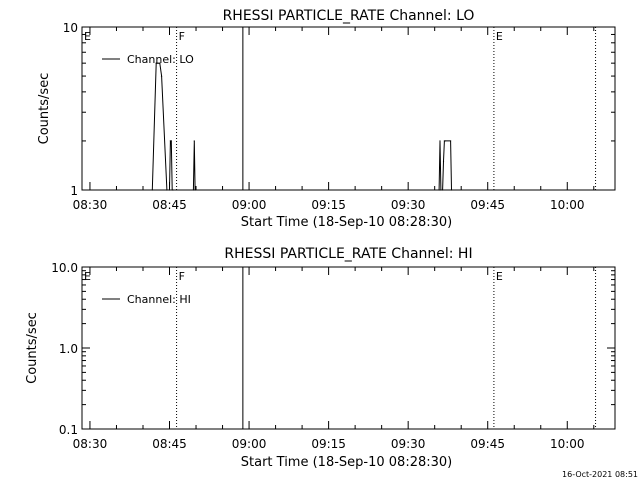 The width and height of the screenshot is (640, 480). I want to click on y-tick-label: 1.0, so click(68, 349).